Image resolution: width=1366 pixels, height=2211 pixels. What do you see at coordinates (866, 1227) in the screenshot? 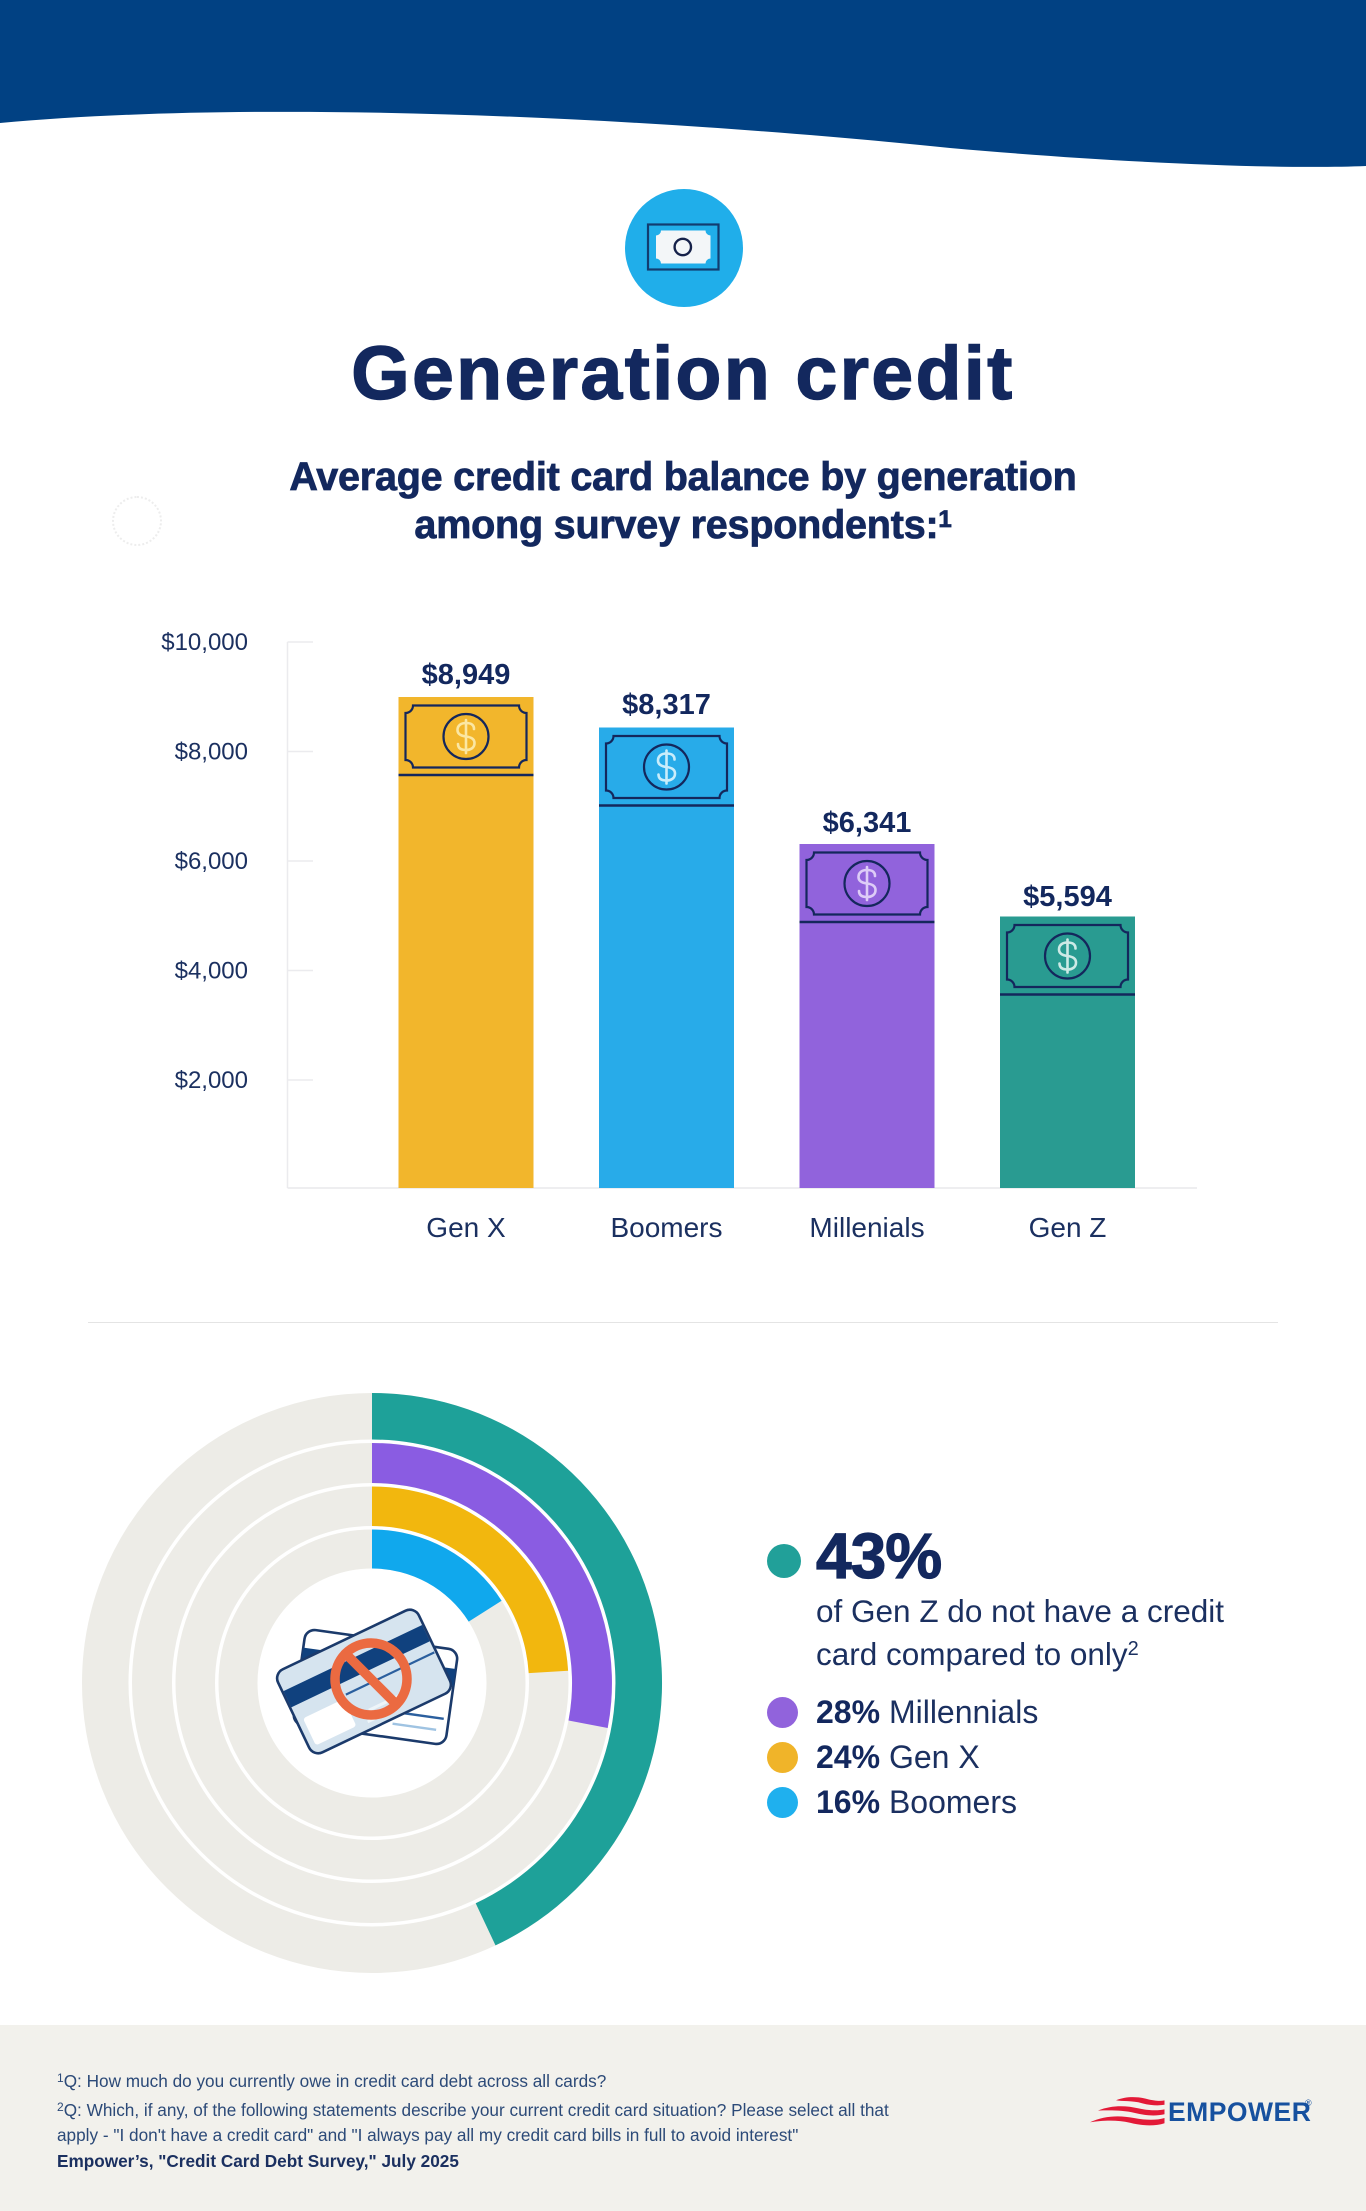
I see `svg-text: Millenials` at bounding box center [866, 1227].